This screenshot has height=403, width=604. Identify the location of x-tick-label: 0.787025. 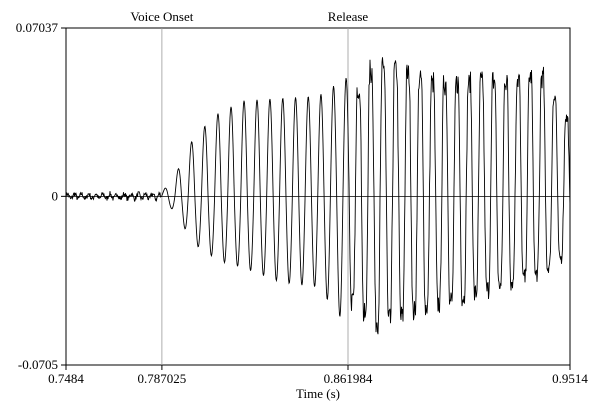
(162, 378).